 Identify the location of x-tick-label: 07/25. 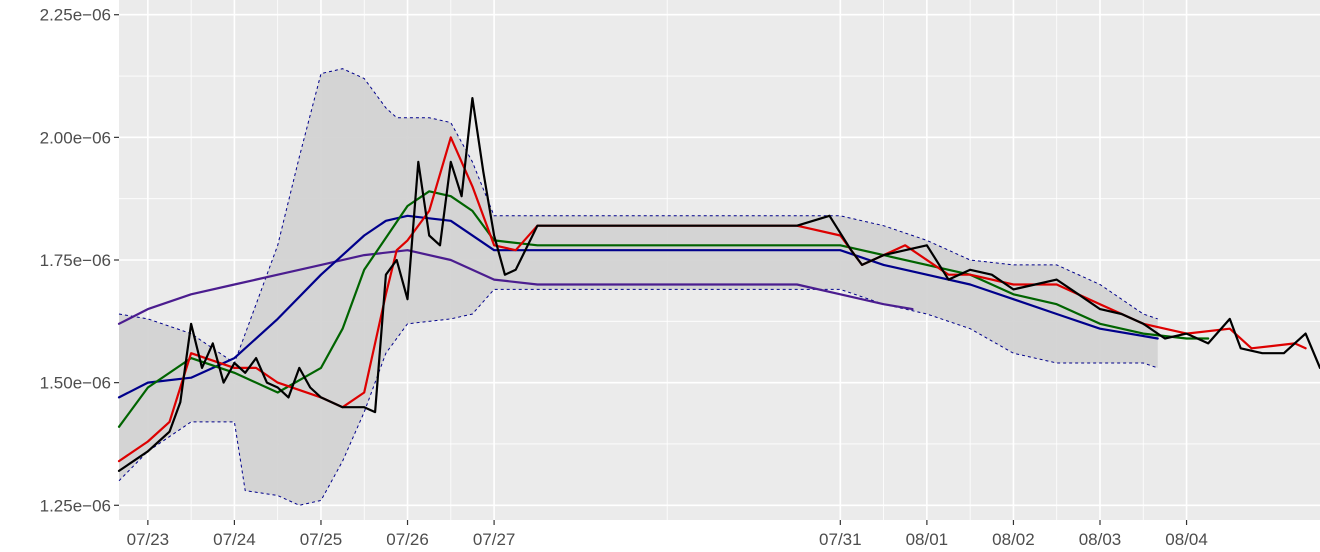
(321, 539).